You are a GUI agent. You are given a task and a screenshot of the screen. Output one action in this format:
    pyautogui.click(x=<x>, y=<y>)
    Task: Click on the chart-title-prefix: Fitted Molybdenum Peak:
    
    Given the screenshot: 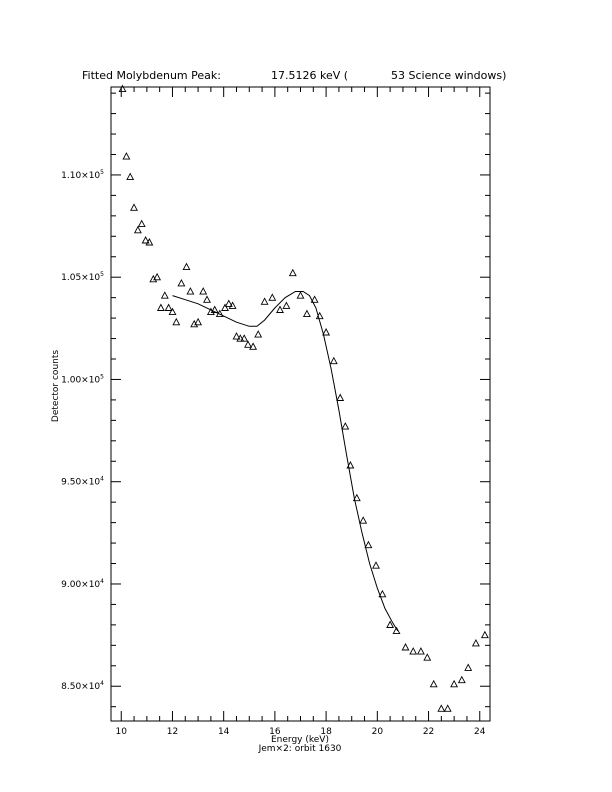 What is the action you would take?
    pyautogui.click(x=151, y=75)
    